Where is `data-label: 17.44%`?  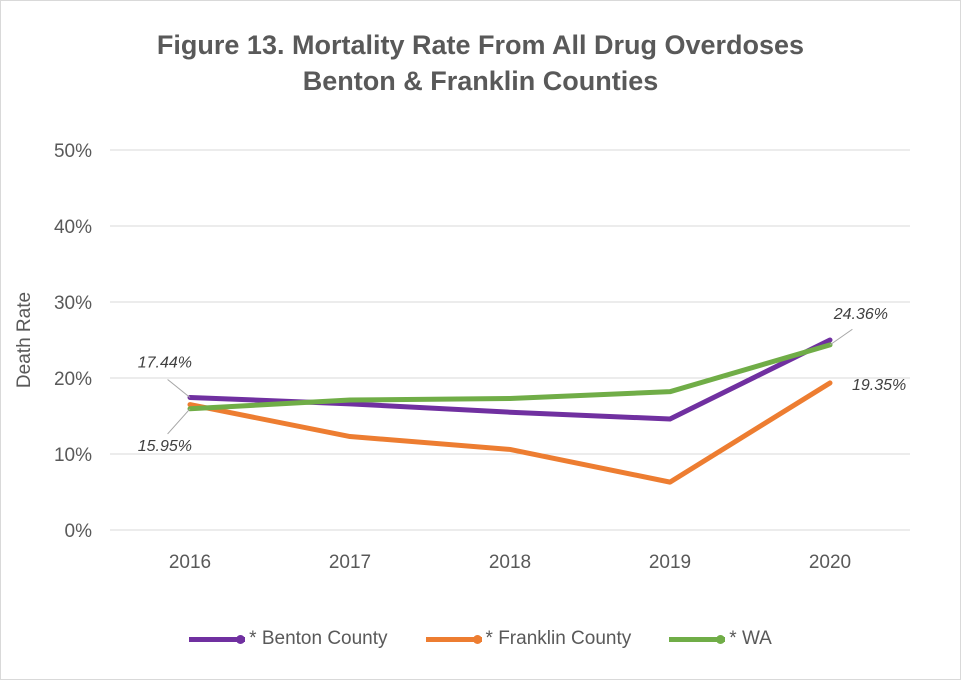 data-label: 17.44% is located at coordinates (165, 362).